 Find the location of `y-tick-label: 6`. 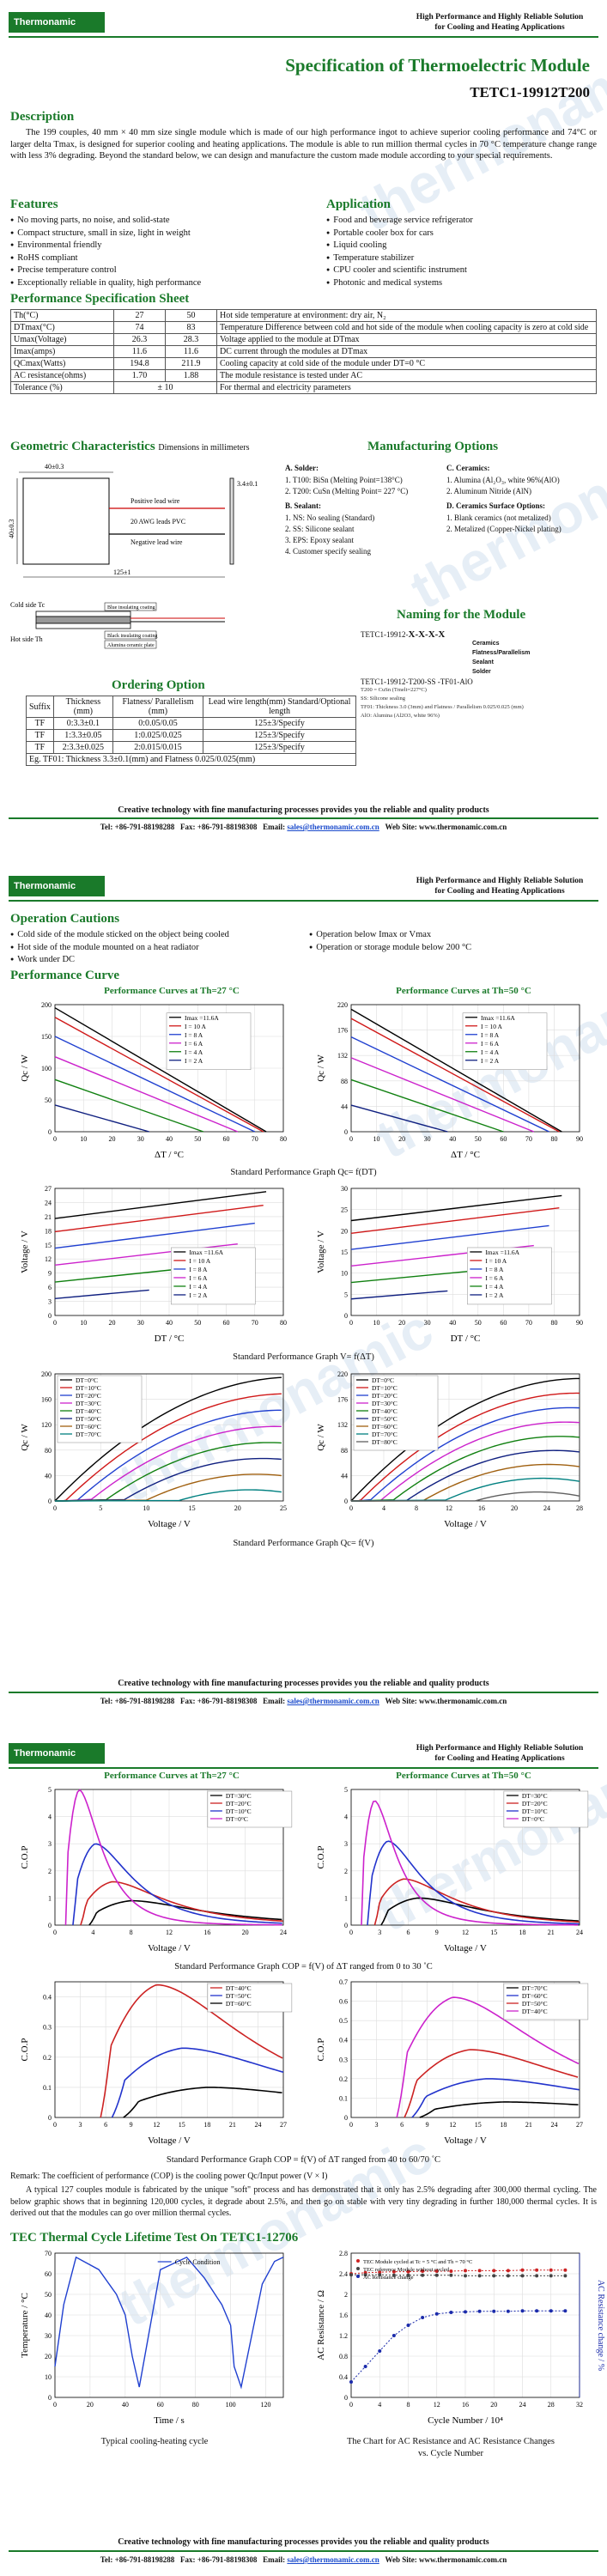

y-tick-label: 6 is located at coordinates (50, 1287).